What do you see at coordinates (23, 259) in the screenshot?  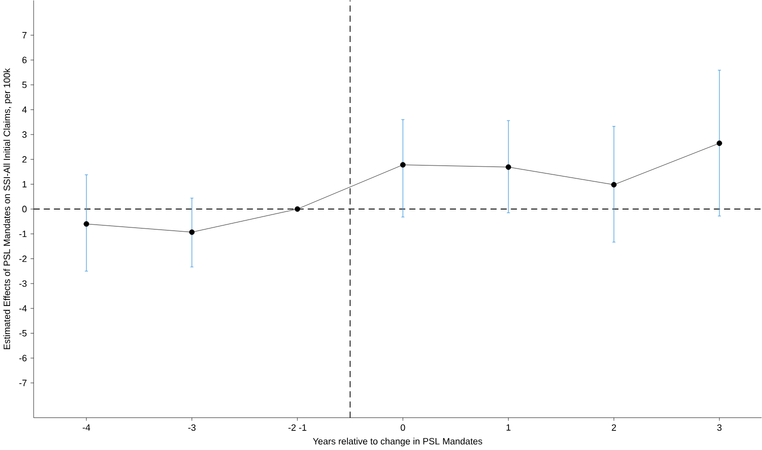 I see `y-tick-label: -2` at bounding box center [23, 259].